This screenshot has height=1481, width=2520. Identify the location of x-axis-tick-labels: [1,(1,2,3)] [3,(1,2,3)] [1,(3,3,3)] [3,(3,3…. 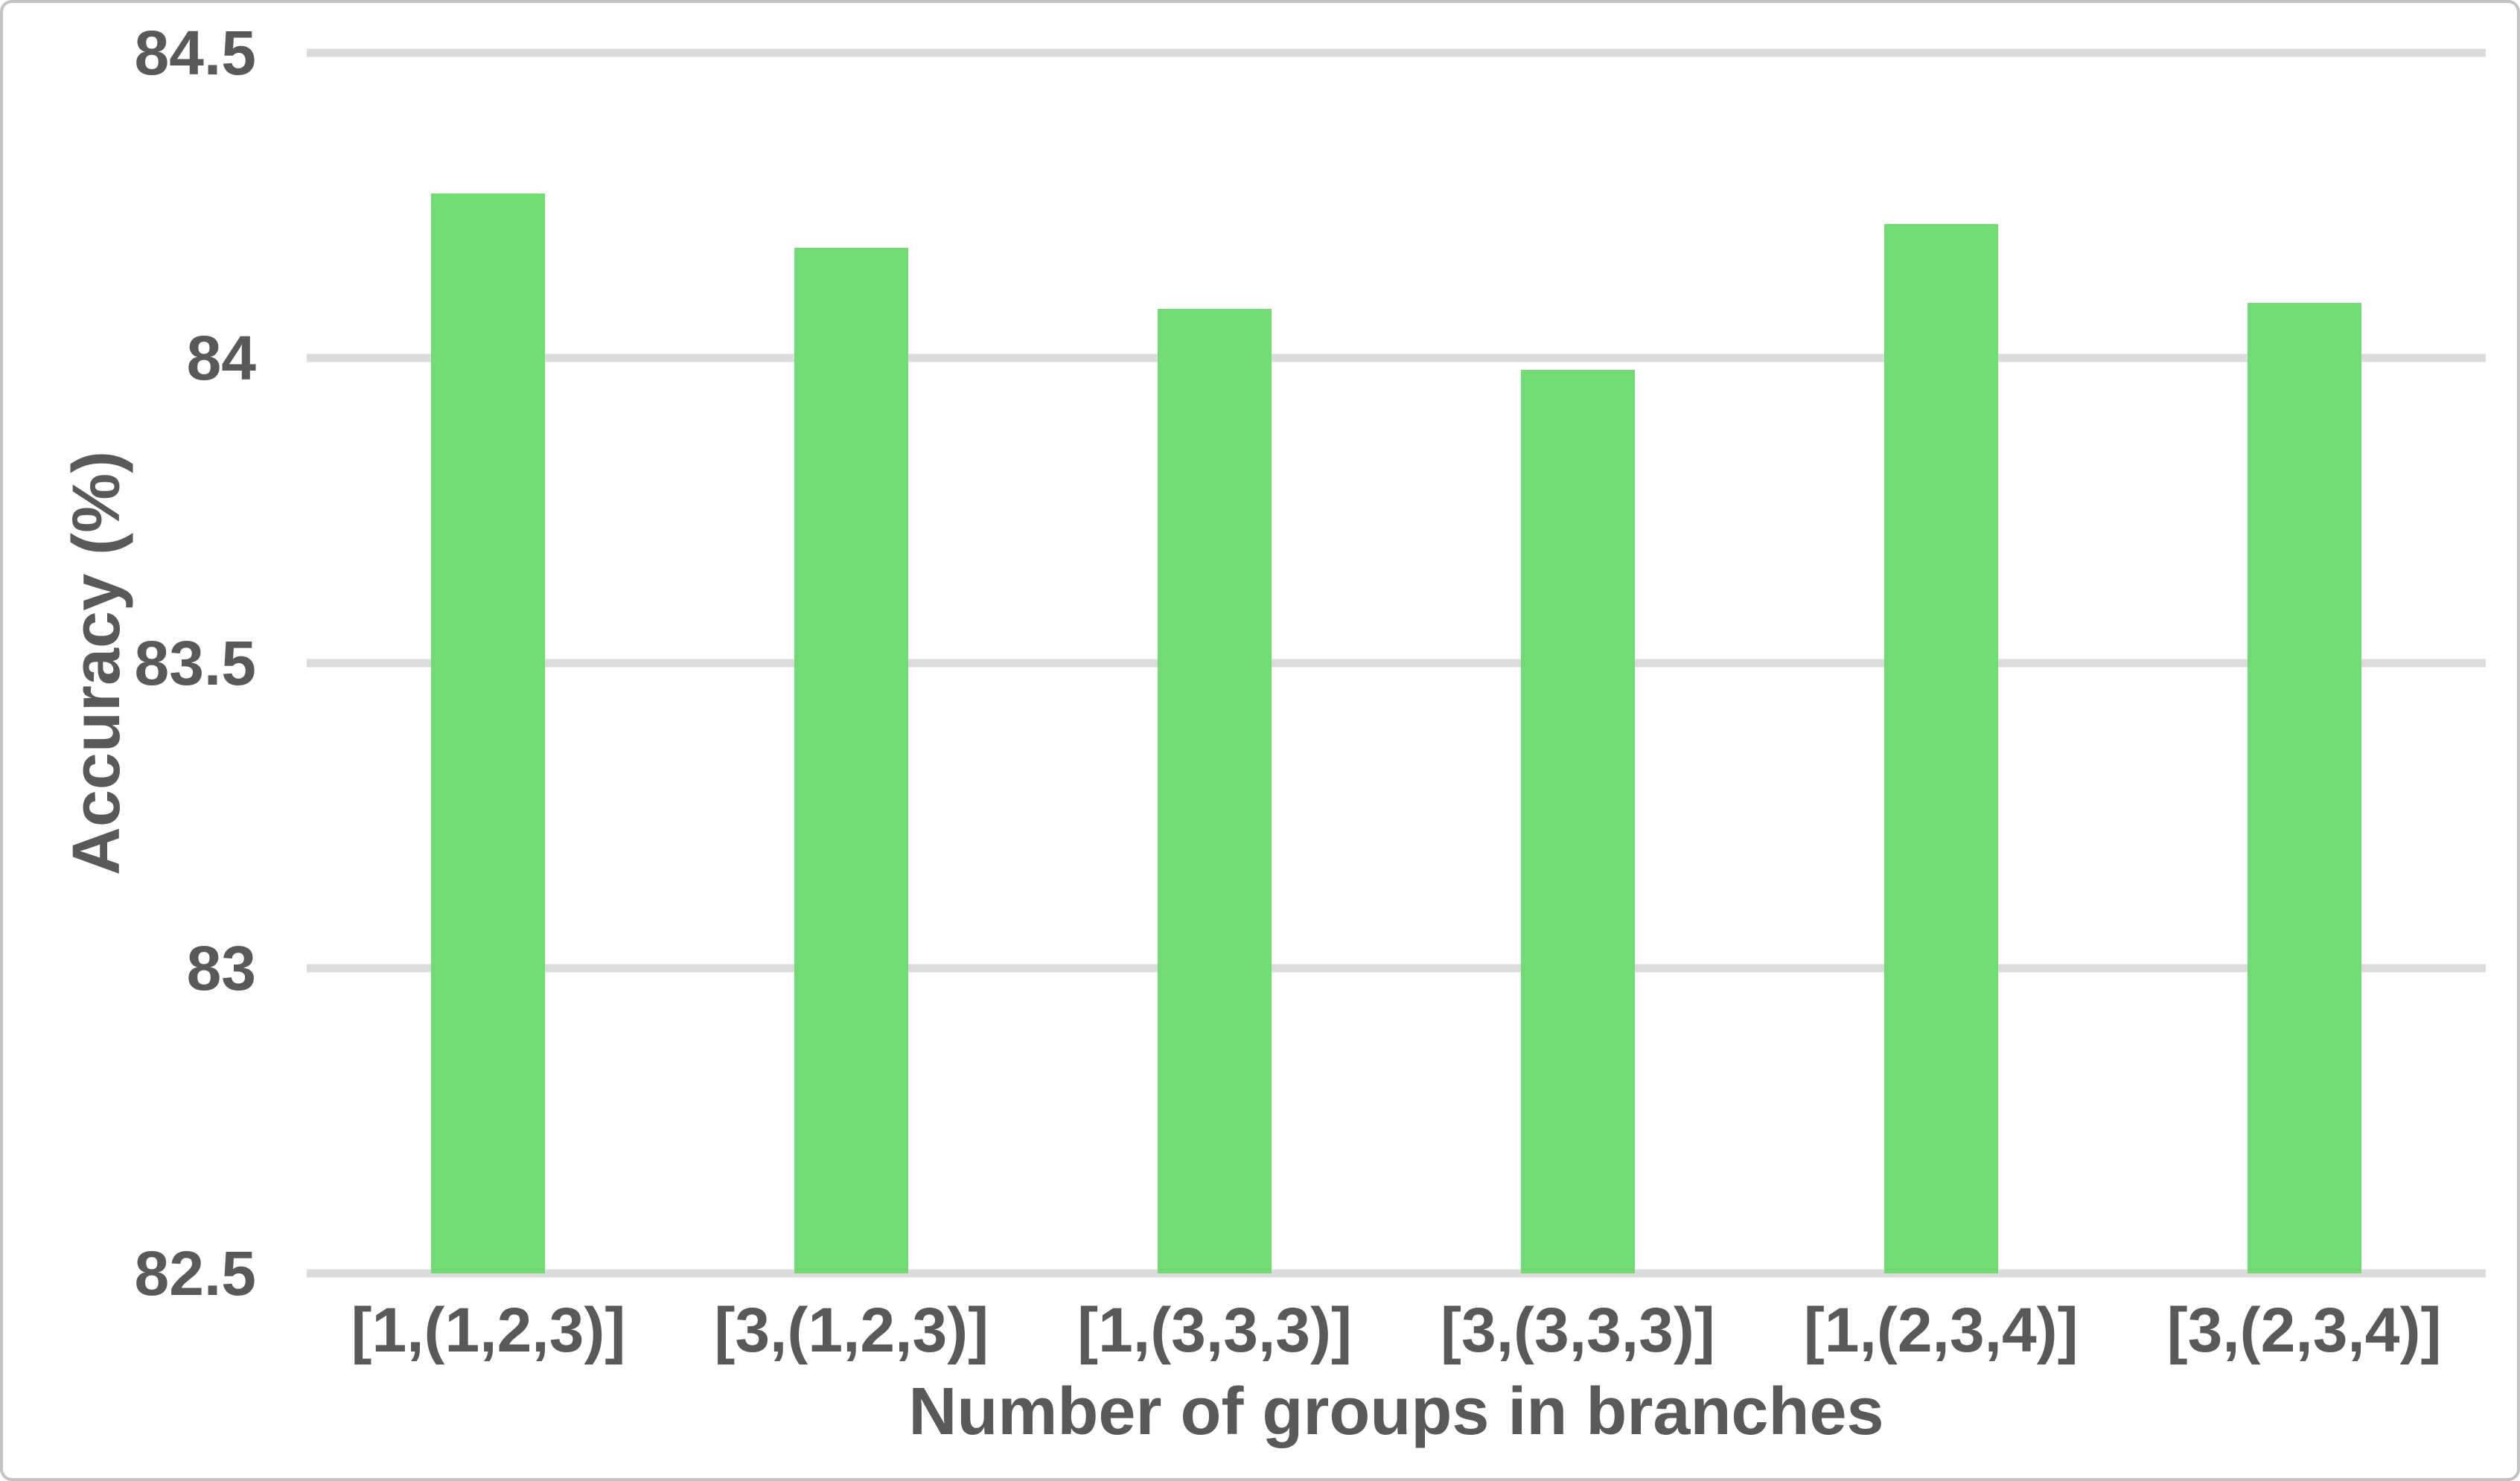
(1396, 1330).